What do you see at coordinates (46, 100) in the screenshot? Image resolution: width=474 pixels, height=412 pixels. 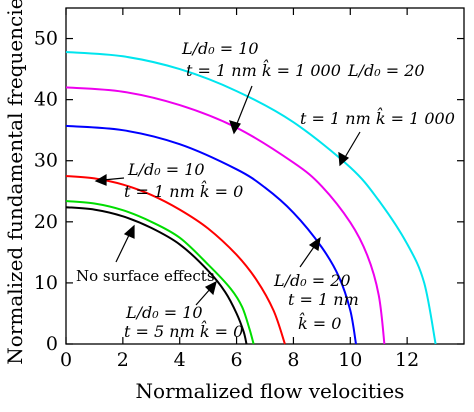 I see `y-tick-label-4: 40` at bounding box center [46, 100].